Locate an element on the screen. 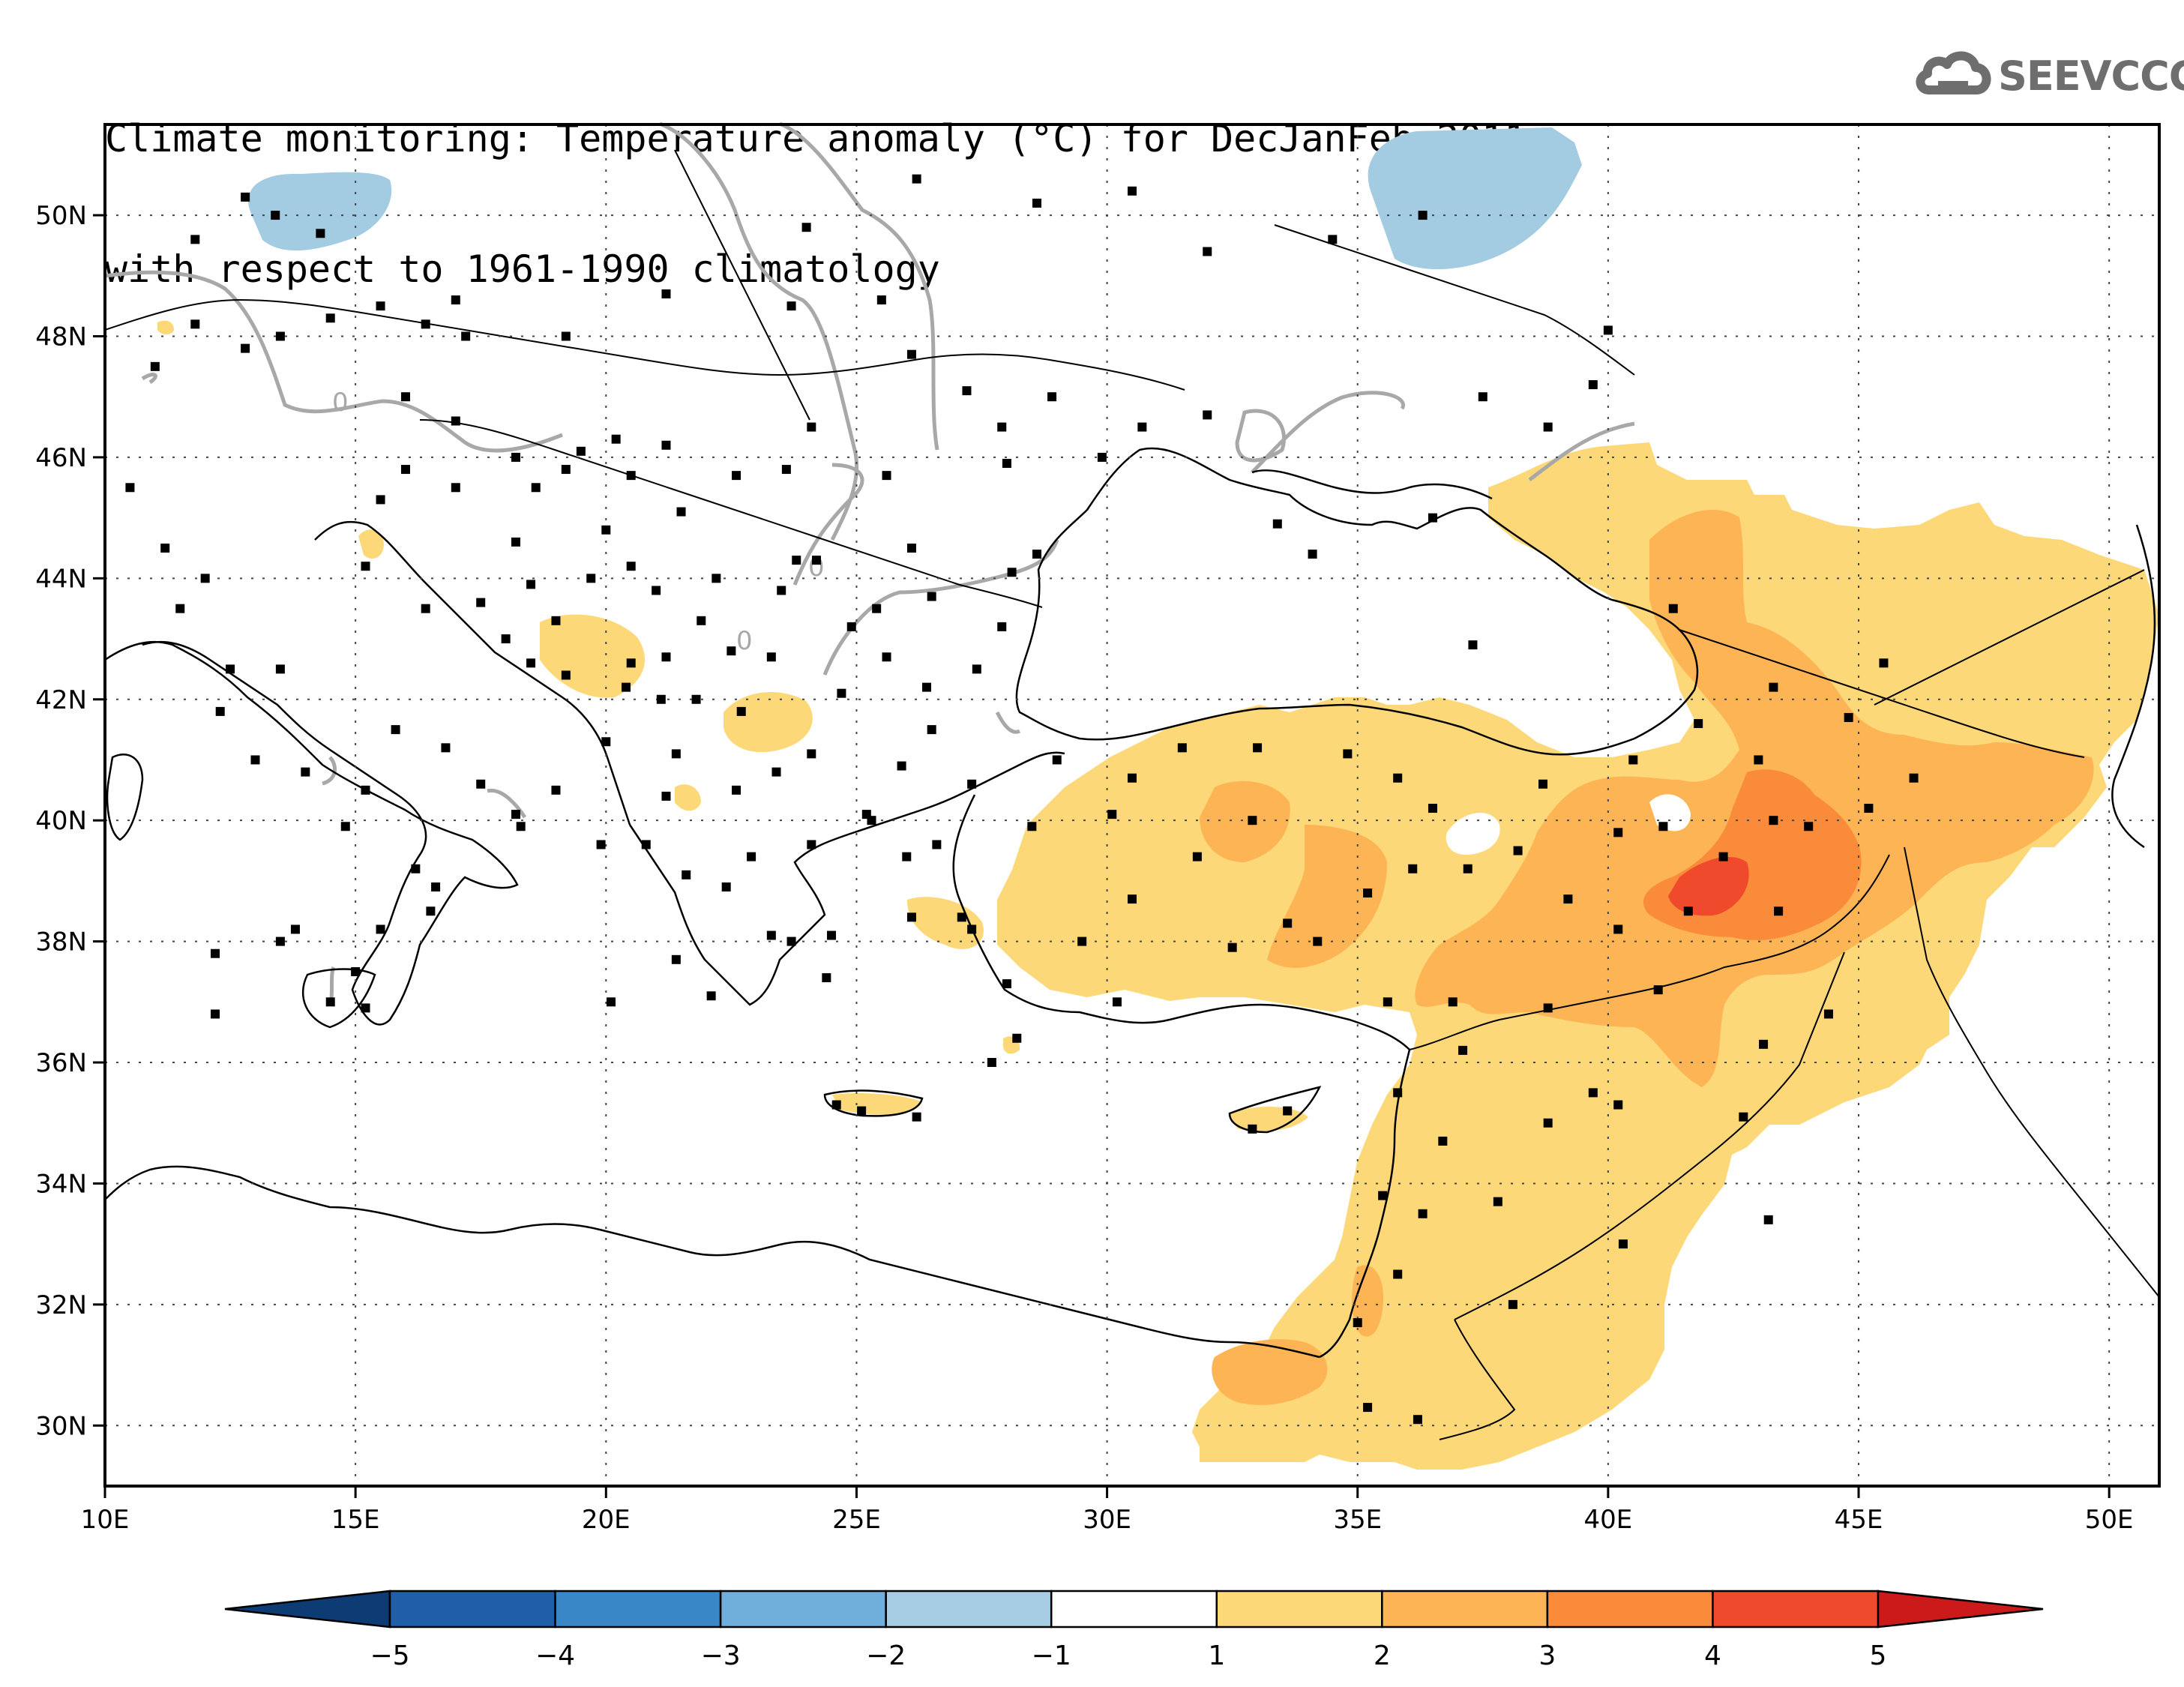  y-tick-label: 48N is located at coordinates (61, 337).